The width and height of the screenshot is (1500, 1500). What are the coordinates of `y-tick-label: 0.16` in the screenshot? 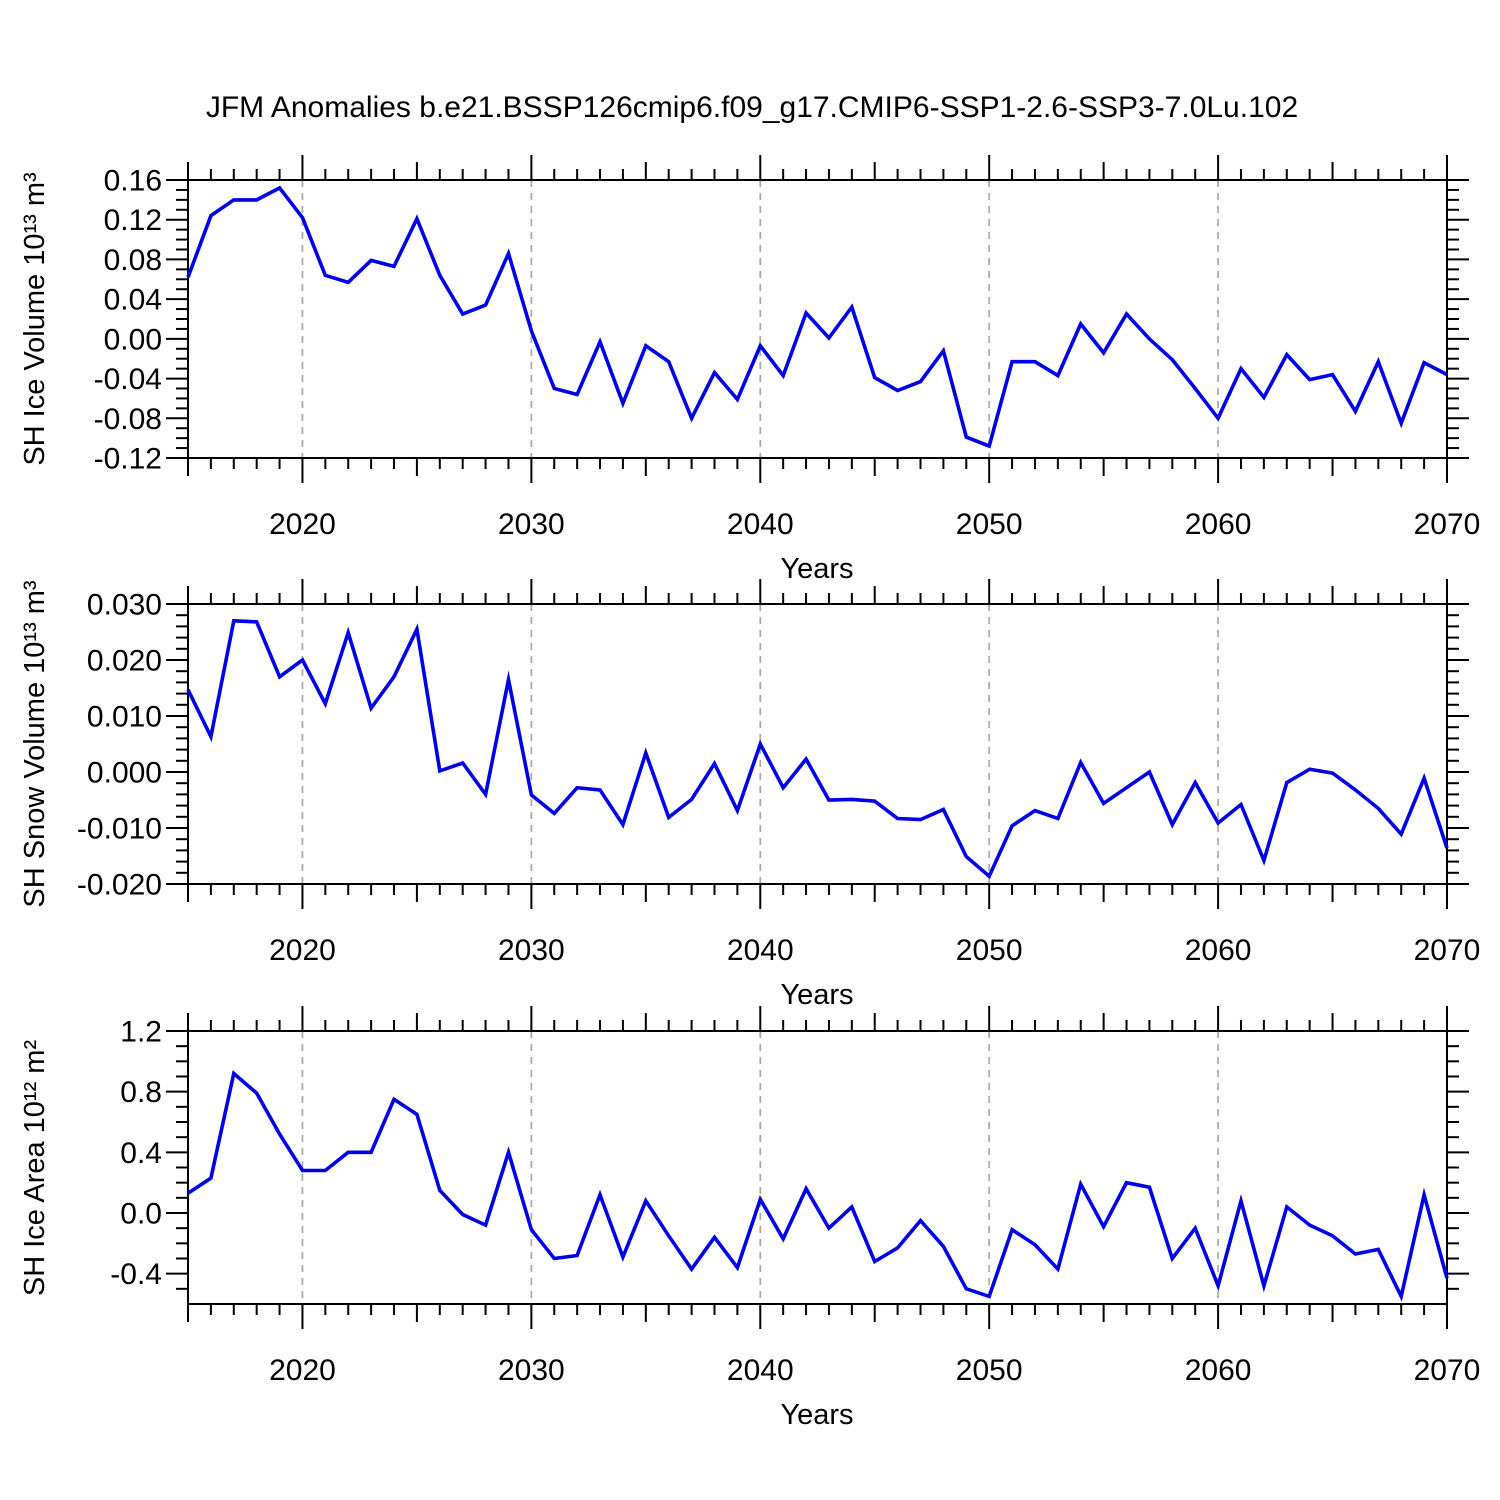 It's located at (133, 181).